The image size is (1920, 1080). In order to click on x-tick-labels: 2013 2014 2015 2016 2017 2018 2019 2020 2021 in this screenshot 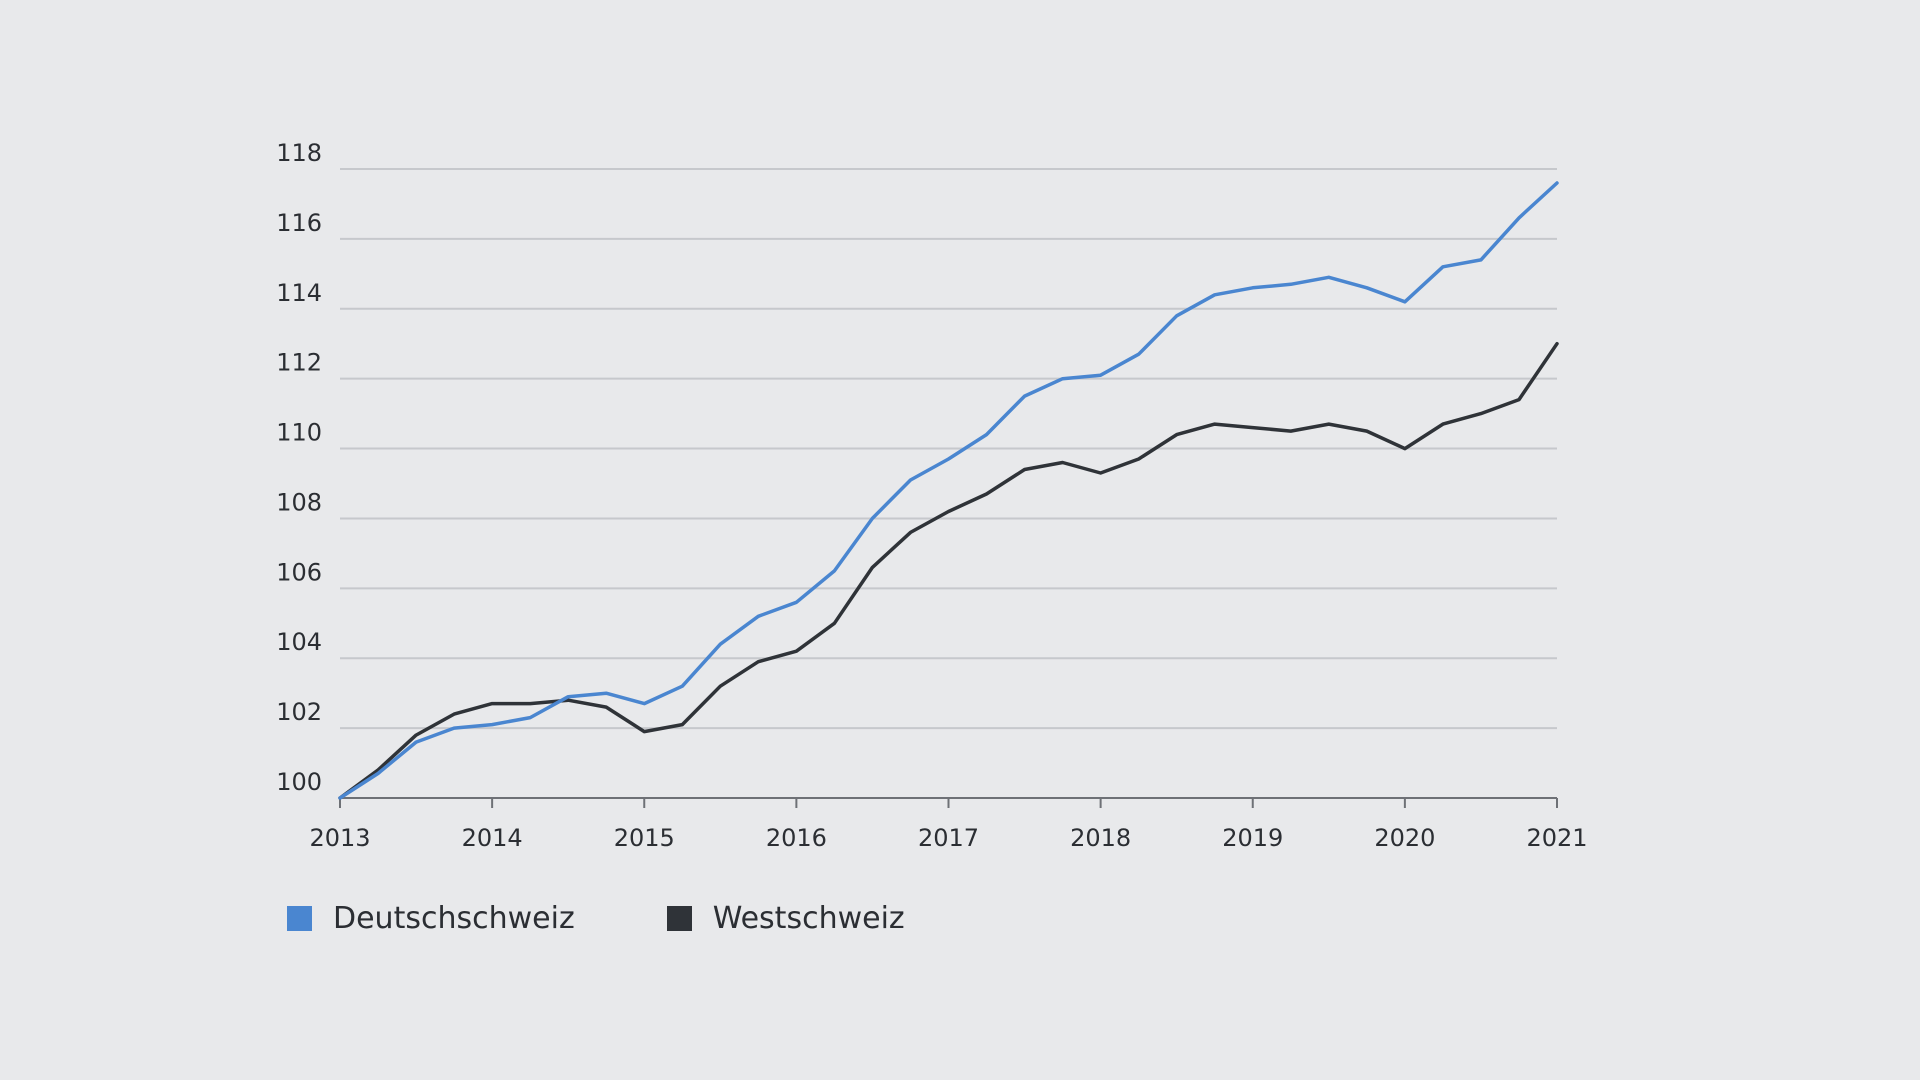, I will do `click(948, 838)`.